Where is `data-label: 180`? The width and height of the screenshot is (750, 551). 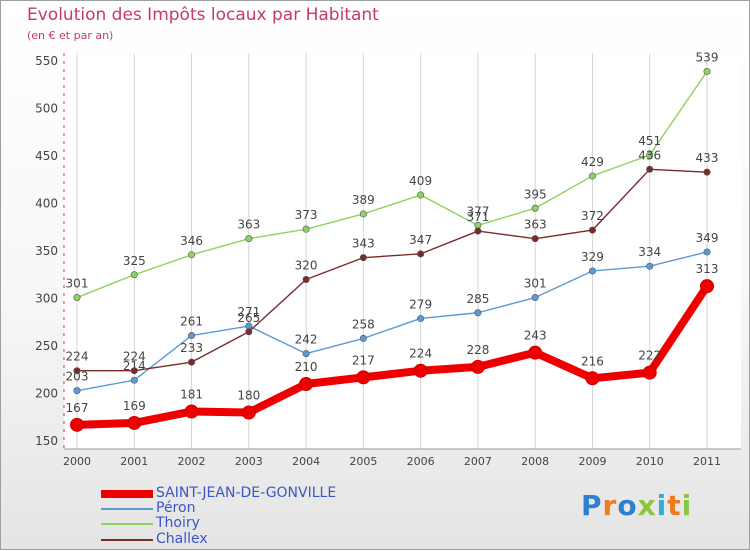 data-label: 180 is located at coordinates (248, 396).